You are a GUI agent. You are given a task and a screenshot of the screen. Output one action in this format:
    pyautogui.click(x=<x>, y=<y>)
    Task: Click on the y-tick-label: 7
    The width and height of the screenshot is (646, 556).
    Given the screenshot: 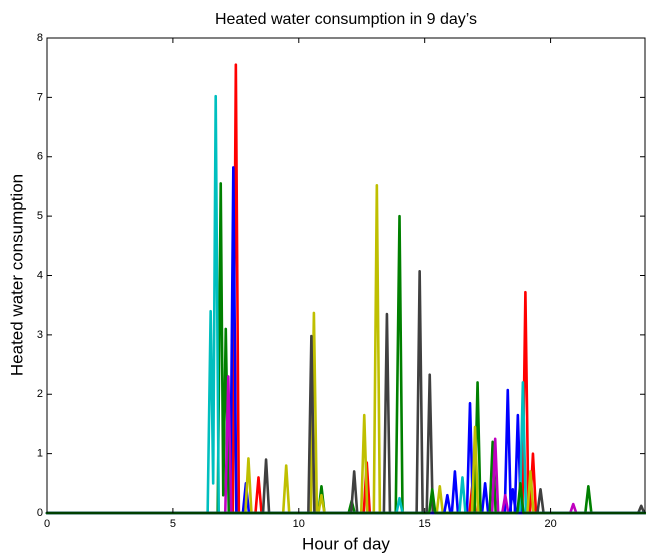 What is the action you would take?
    pyautogui.click(x=40, y=97)
    